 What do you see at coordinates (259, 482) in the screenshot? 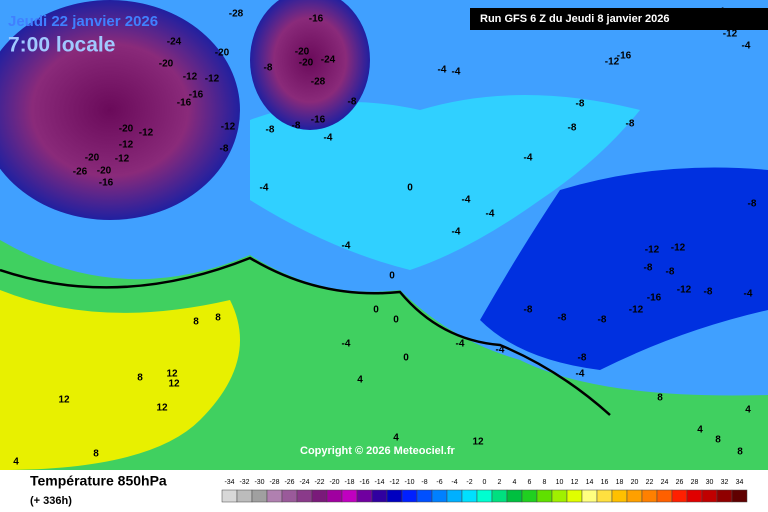
I see `colorbar-label: -30` at bounding box center [259, 482].